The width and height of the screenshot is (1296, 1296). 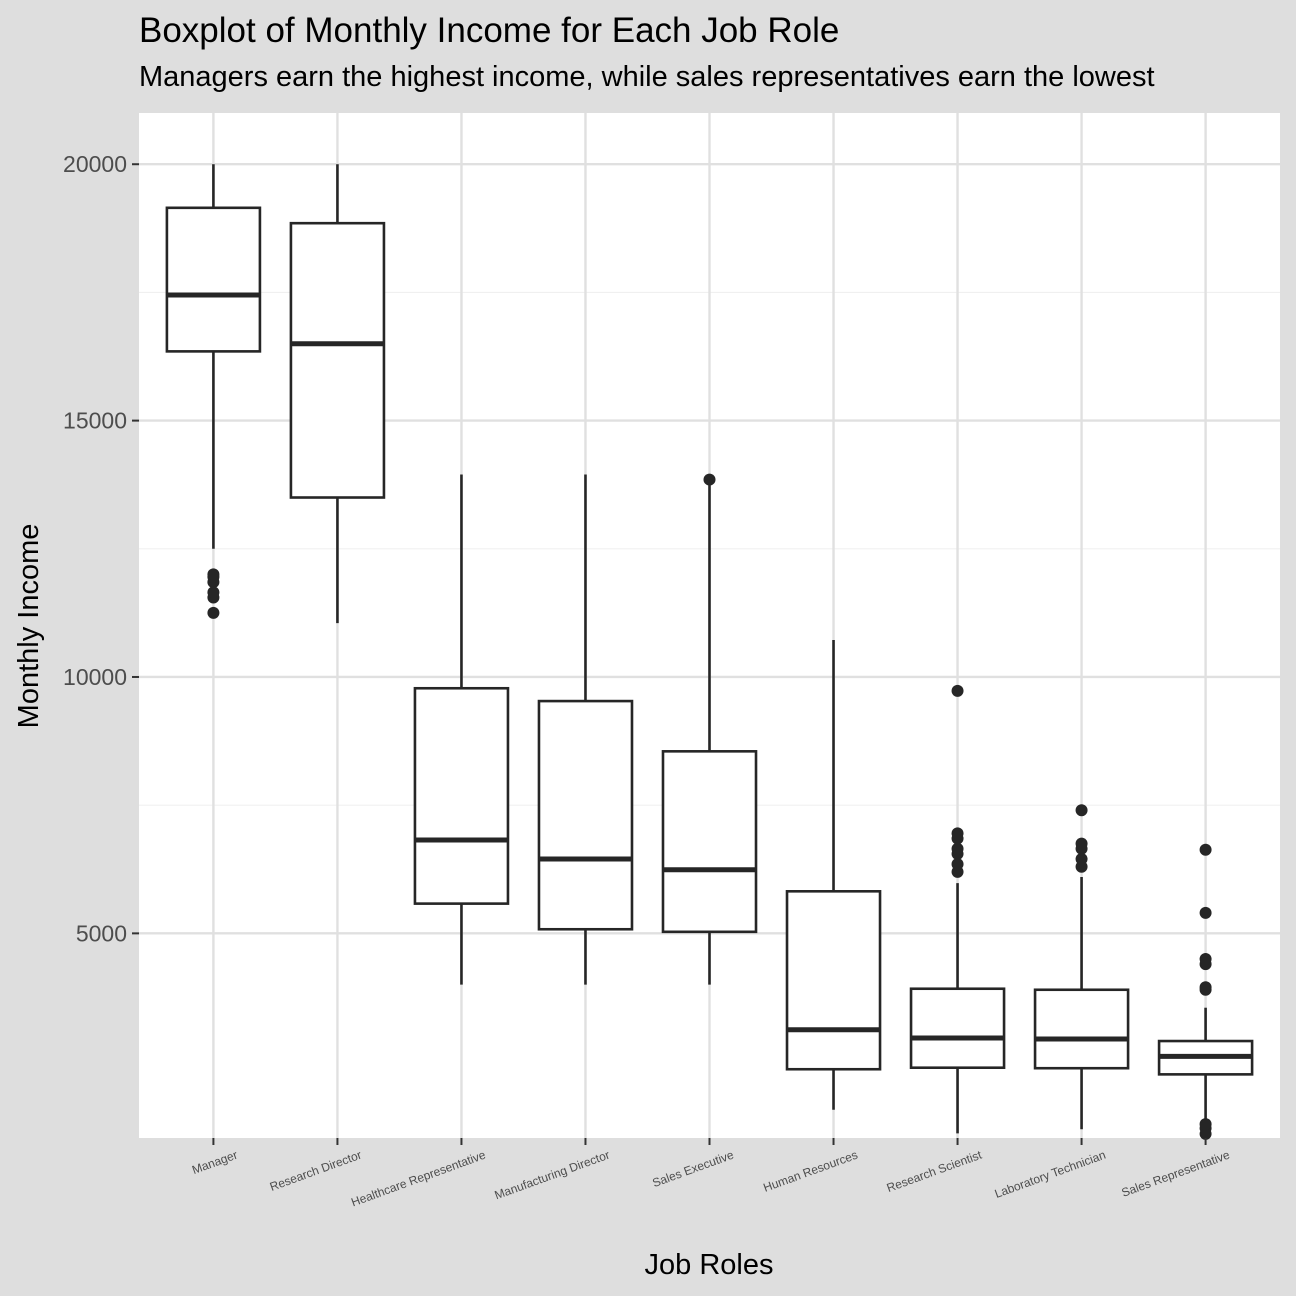 I want to click on y-tick-label: 5000, so click(x=101, y=933).